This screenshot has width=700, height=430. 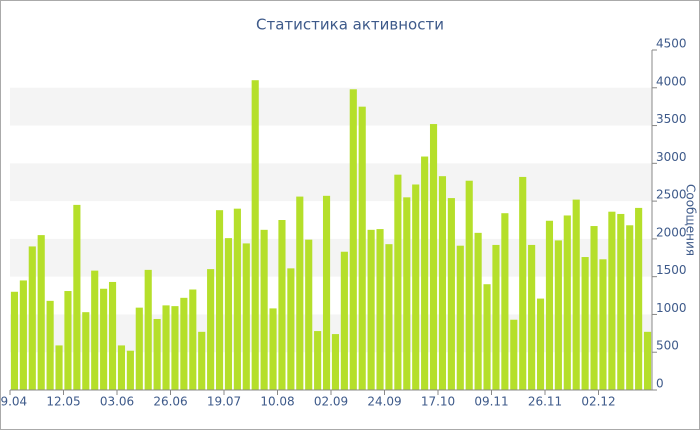 I want to click on y-tick-label: 2000, so click(x=671, y=232).